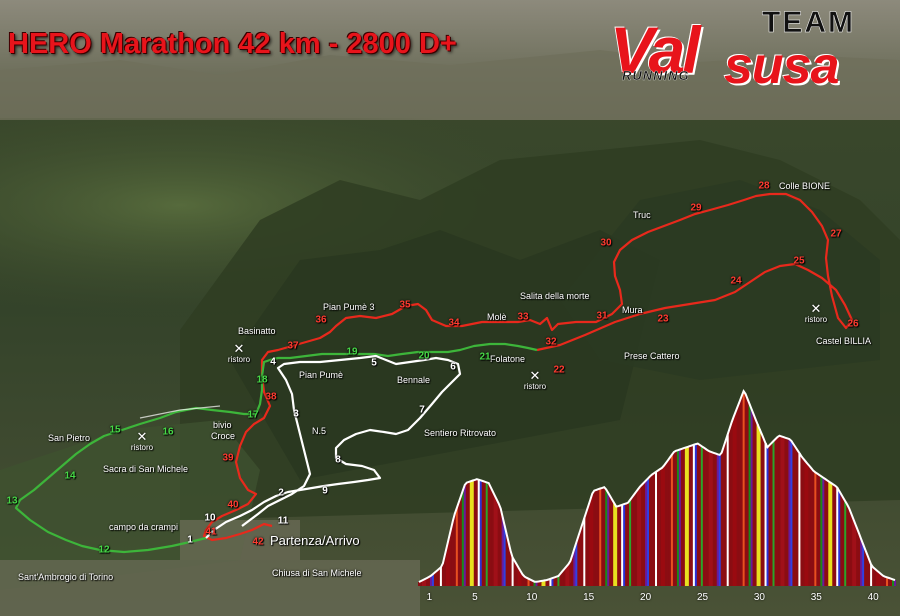 The image size is (900, 616). Describe the element at coordinates (799, 261) in the screenshot. I see `km-marker-25: 25` at that location.